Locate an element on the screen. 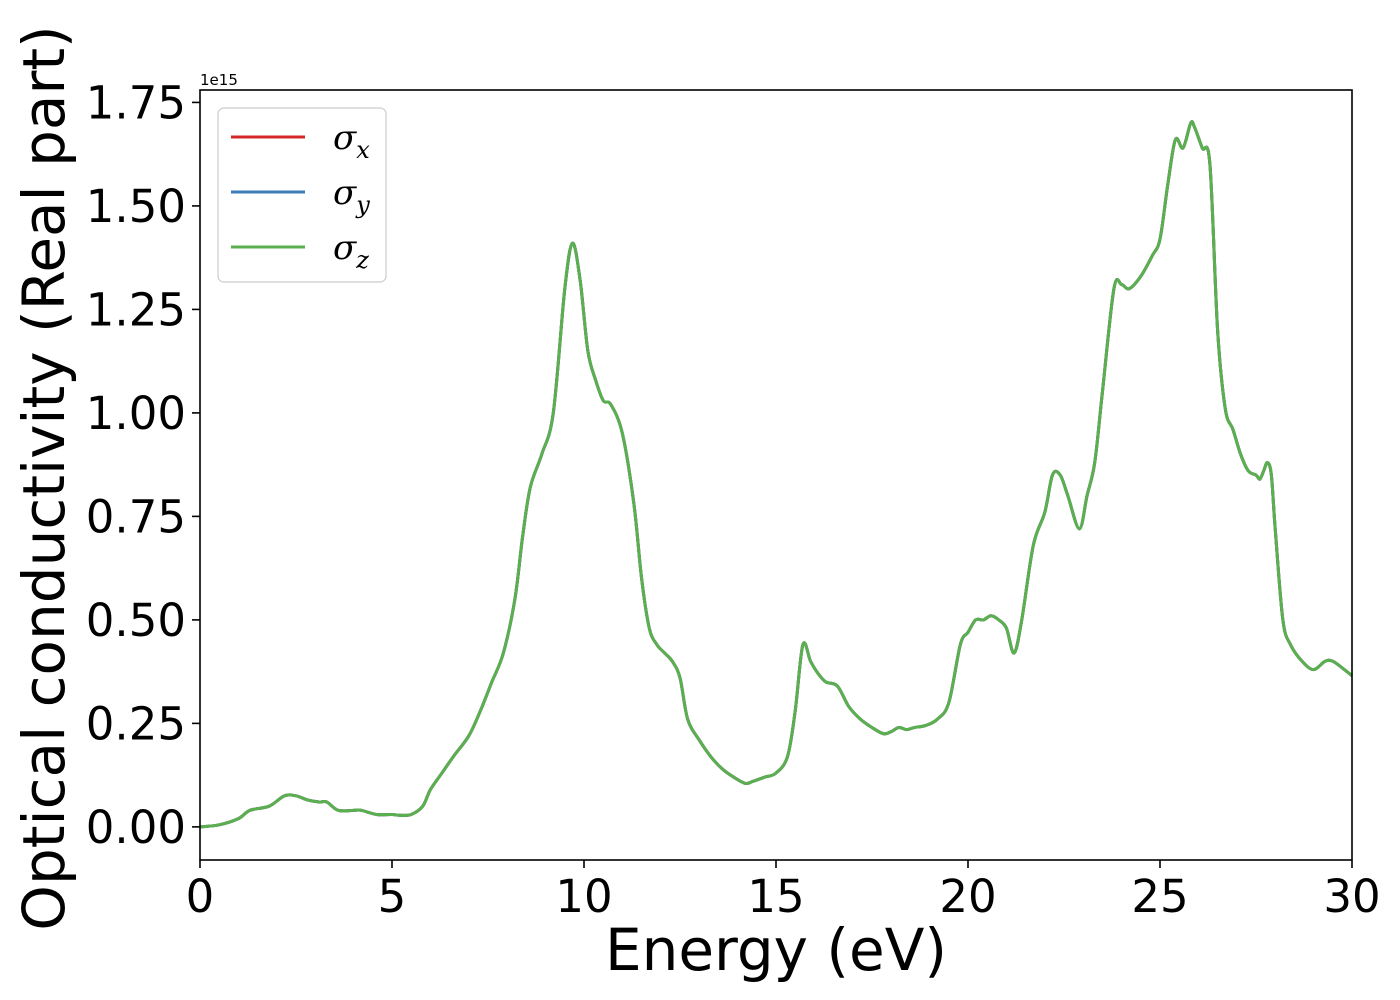 This screenshot has width=1400, height=1000. y-axis-label: Optical conductivity (Real part) is located at coordinates (44, 477).